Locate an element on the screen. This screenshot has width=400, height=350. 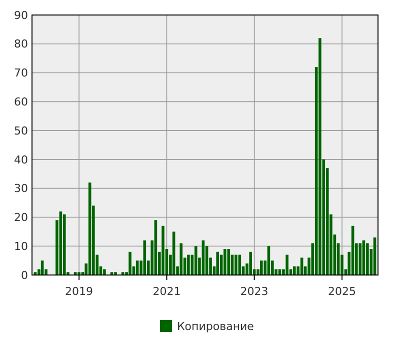
y-tick-label: 10 is located at coordinates (21, 246).